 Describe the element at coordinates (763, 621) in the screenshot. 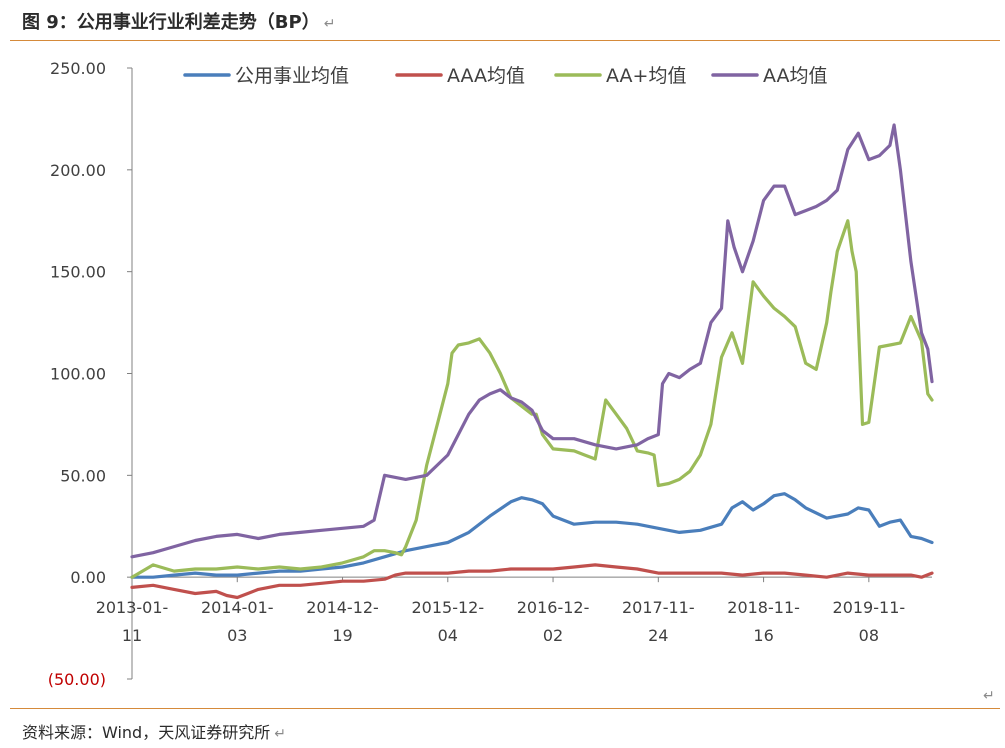

I see `x-tick-label: 2018-11- 16` at that location.